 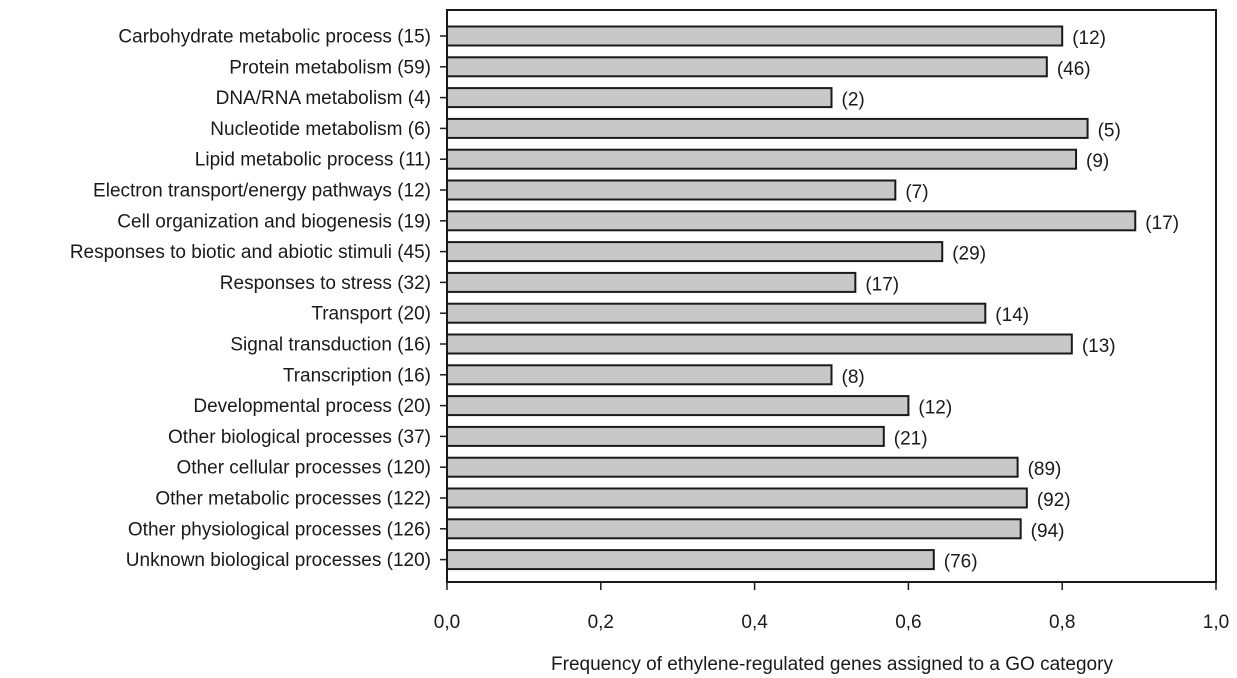 I want to click on data-label: (8), so click(x=853, y=377).